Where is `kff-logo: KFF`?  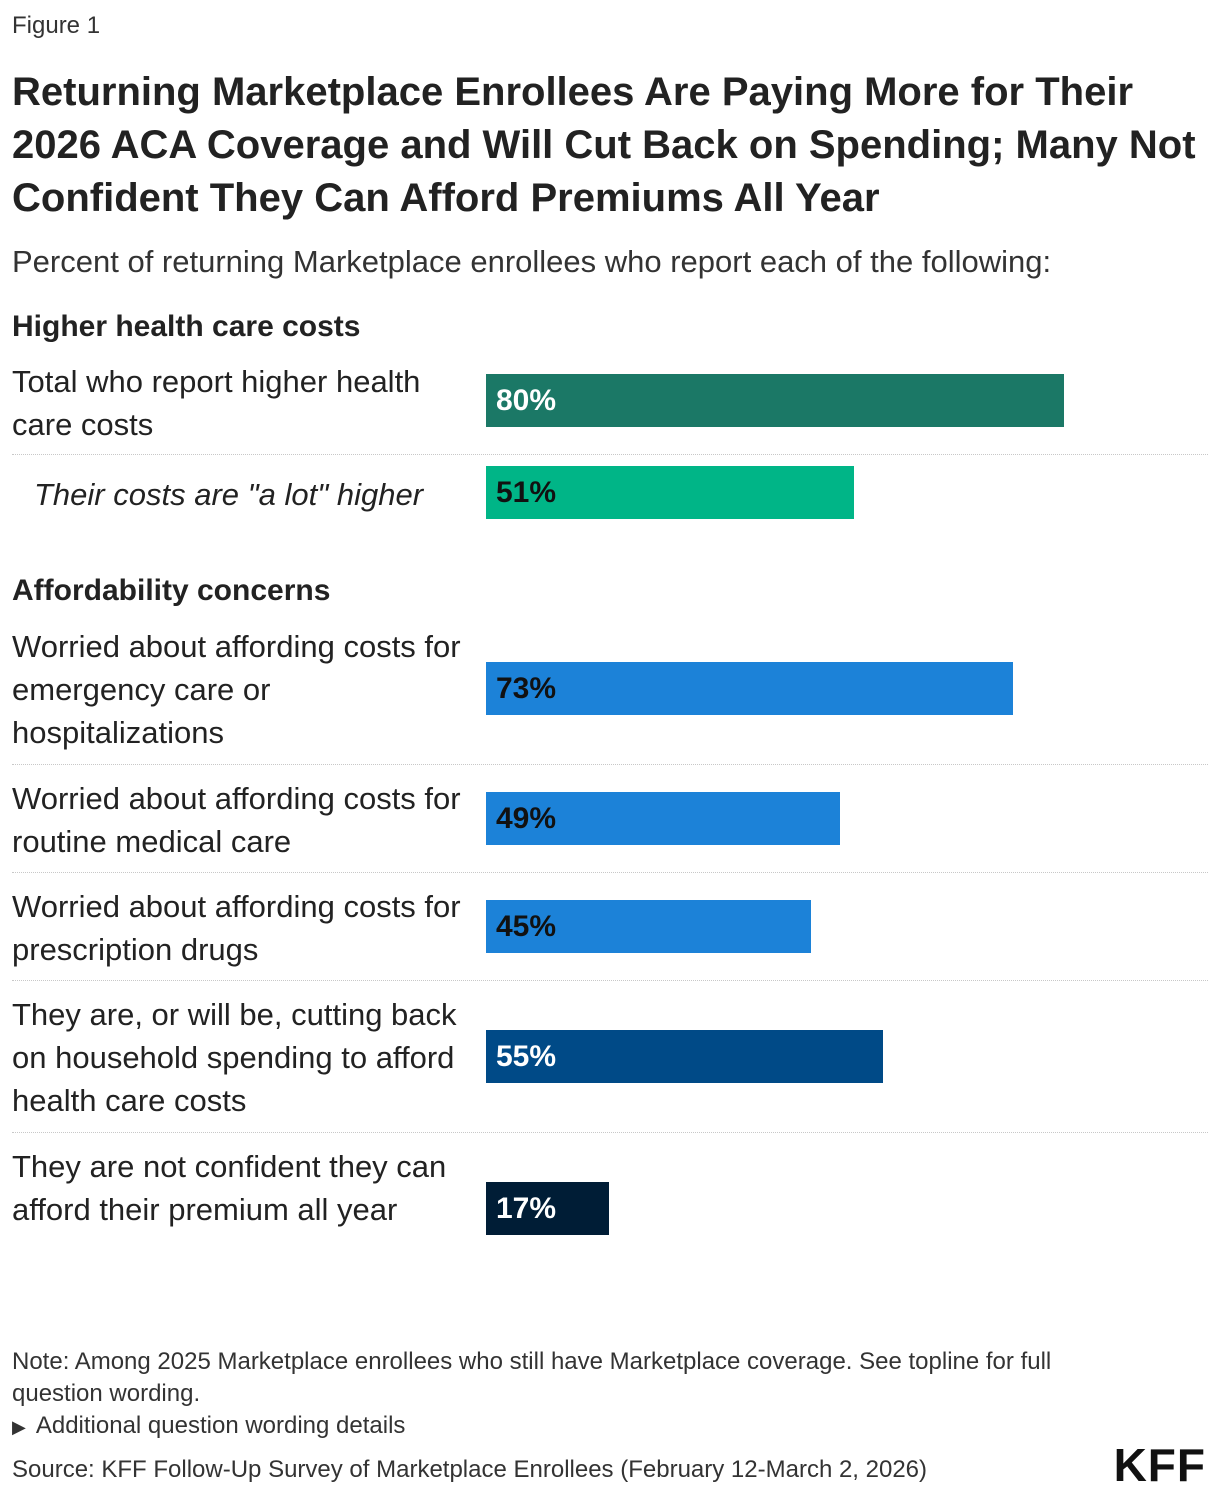
kff-logo: KFF is located at coordinates (1159, 1465).